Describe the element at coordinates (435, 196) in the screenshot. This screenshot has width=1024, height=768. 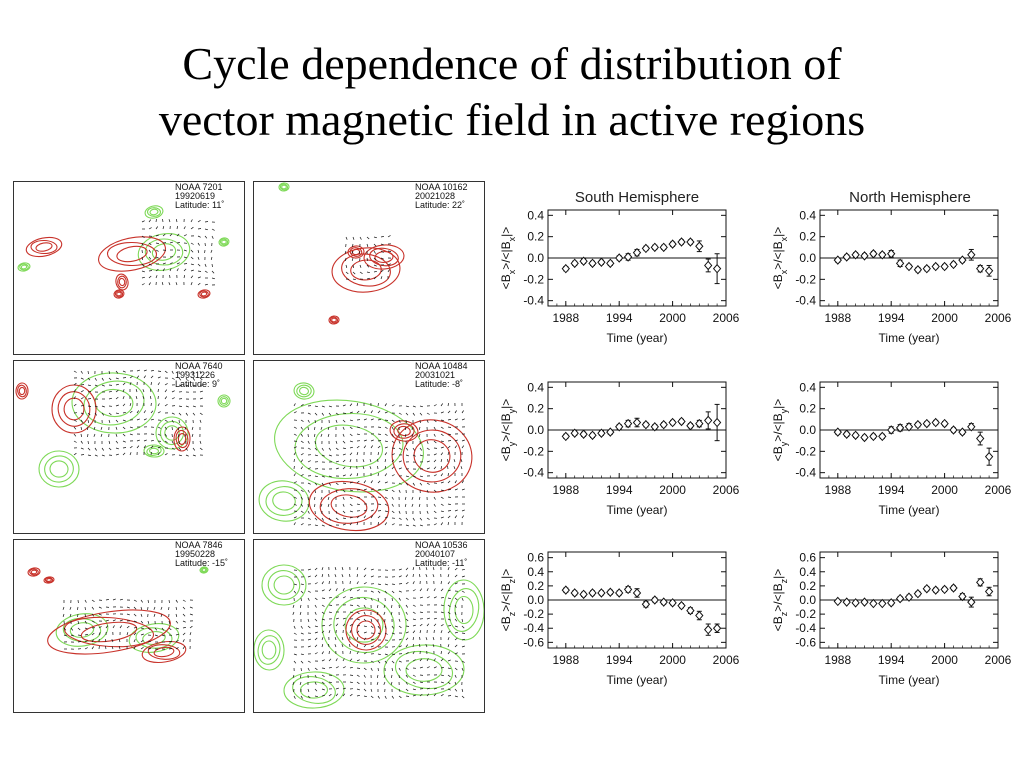
I see `observation-date: 20021028` at that location.